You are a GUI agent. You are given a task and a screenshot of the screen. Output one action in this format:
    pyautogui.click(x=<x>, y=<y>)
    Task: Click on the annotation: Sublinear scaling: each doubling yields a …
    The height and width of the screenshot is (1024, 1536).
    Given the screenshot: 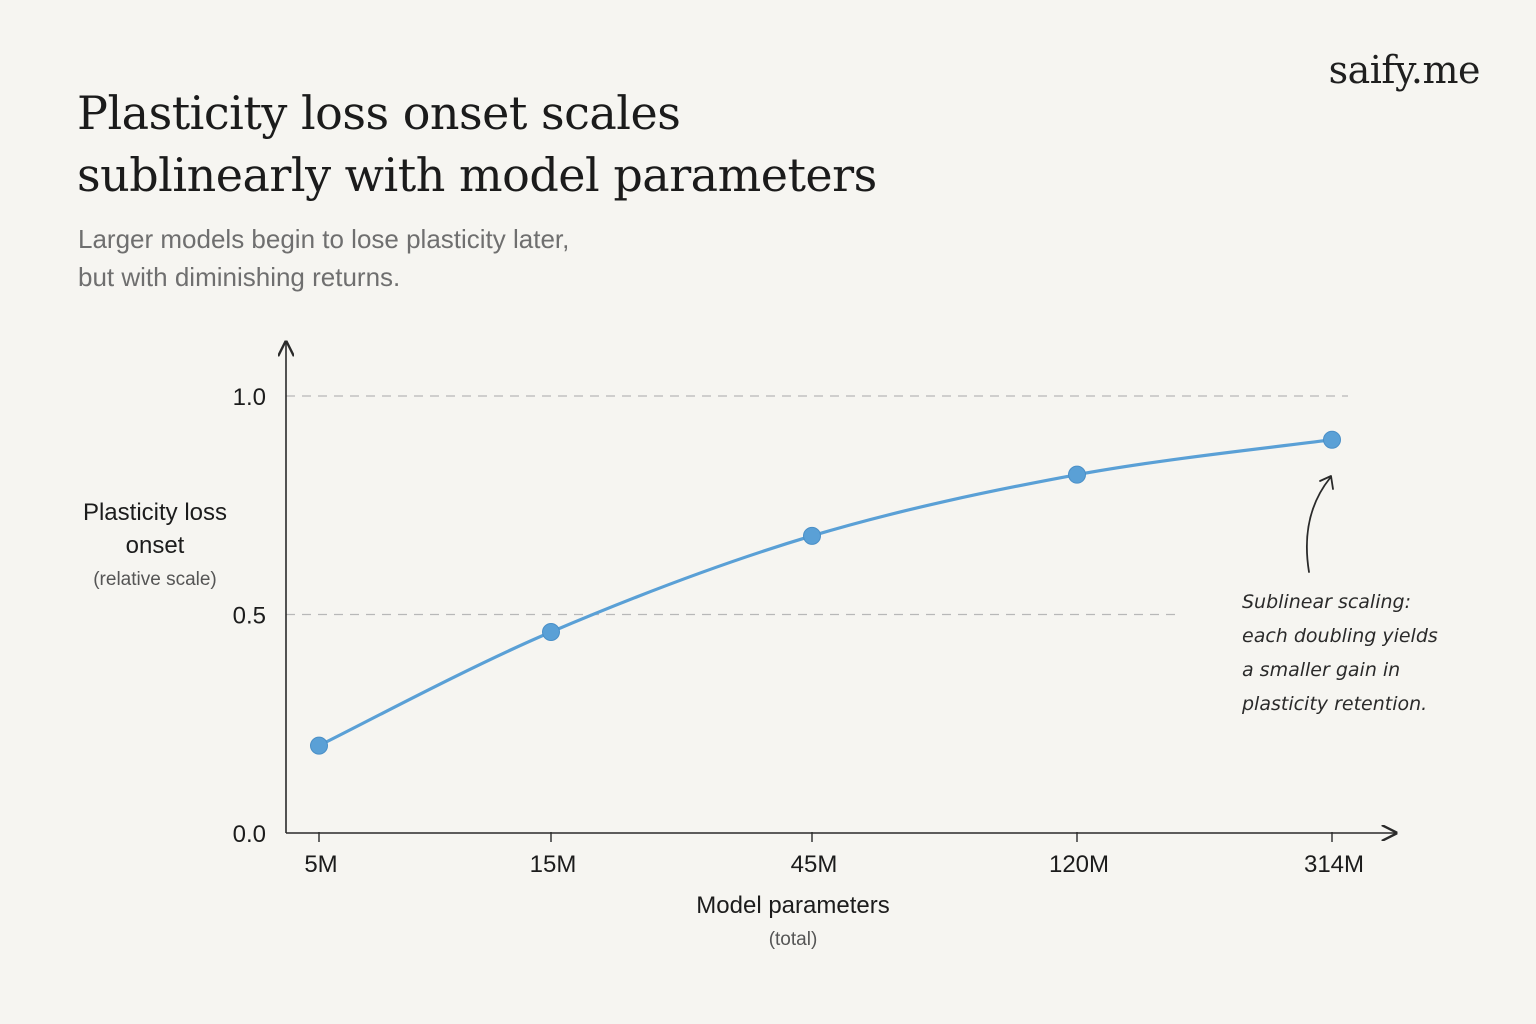 What is the action you would take?
    pyautogui.click(x=1339, y=595)
    